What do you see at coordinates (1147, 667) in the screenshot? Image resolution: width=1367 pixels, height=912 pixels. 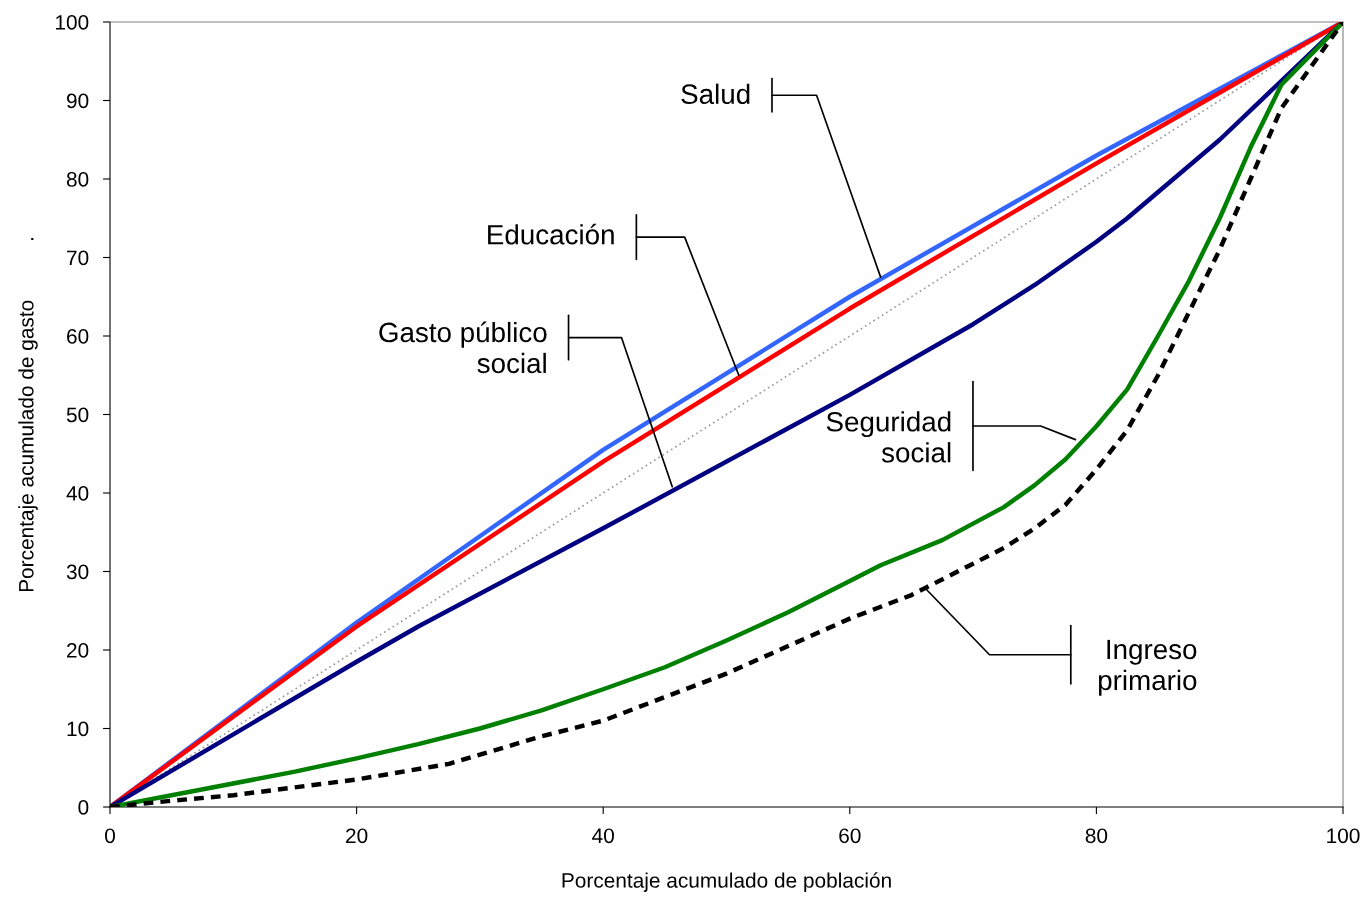 I see `annotation: Ingreso primario` at bounding box center [1147, 667].